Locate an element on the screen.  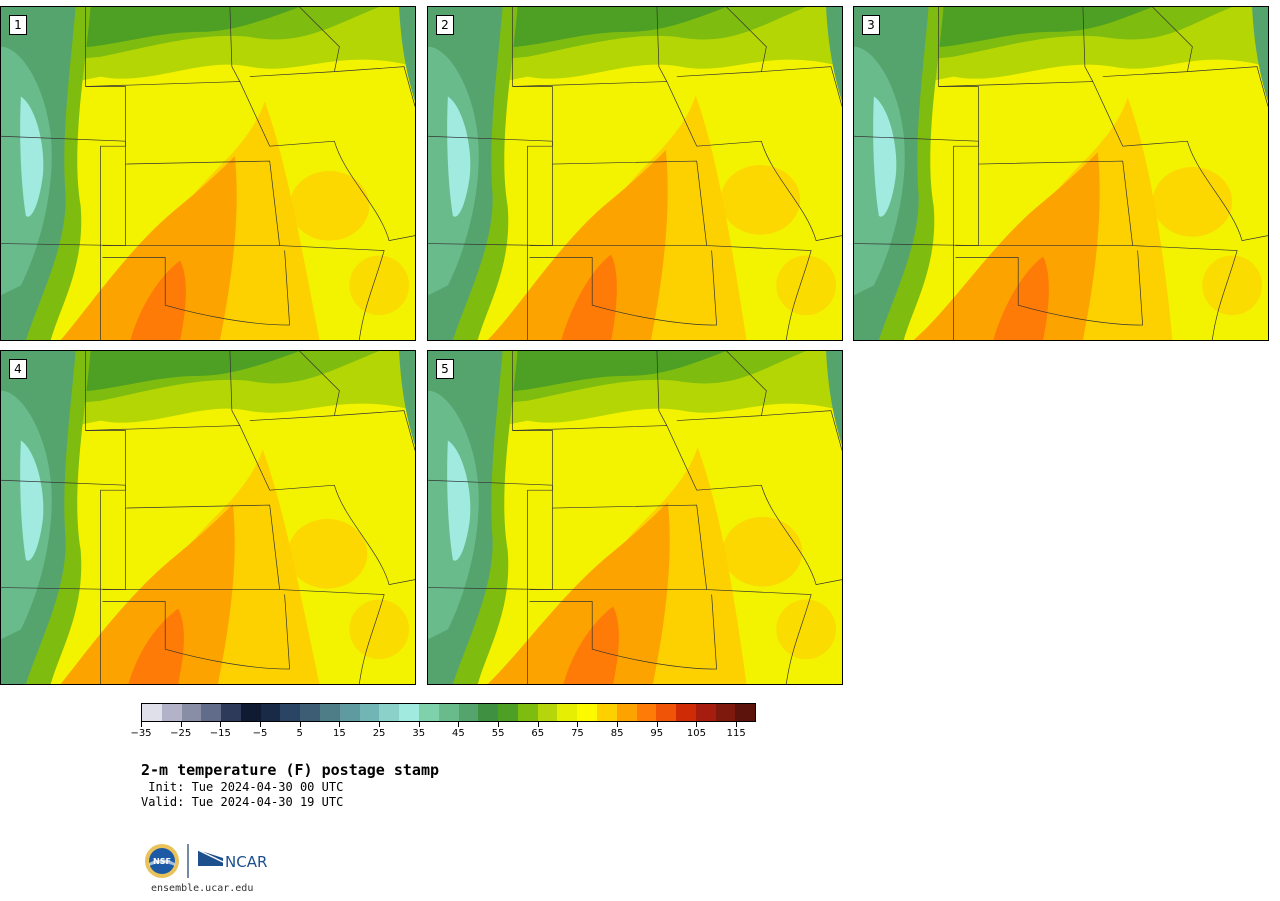
colorbar-tick-label: 65 is located at coordinates (538, 733).